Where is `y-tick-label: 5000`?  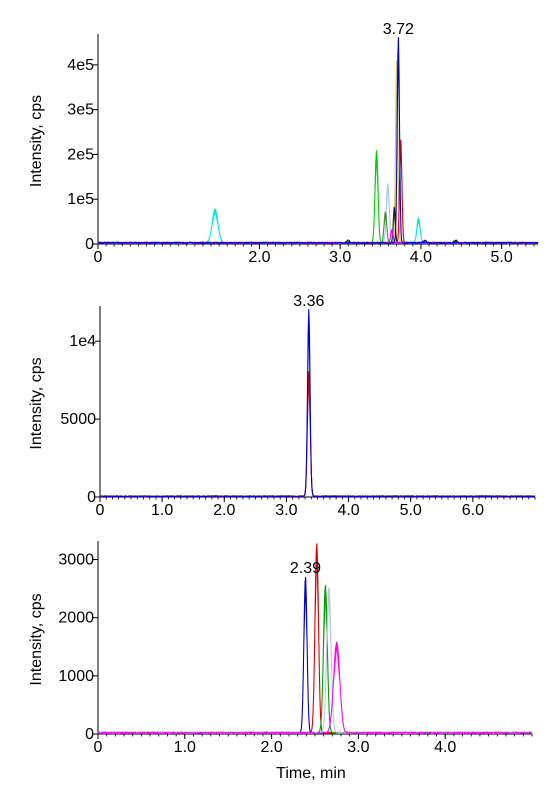 y-tick-label: 5000 is located at coordinates (78, 419).